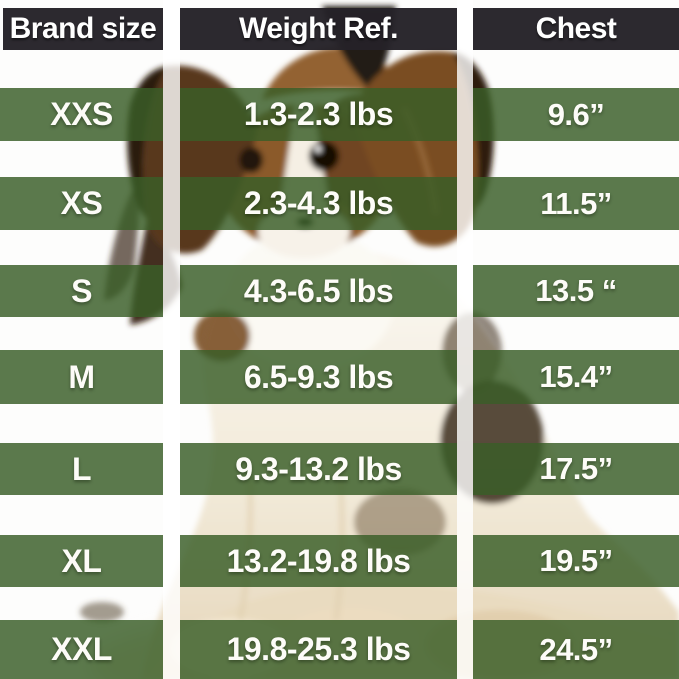 This screenshot has width=679, height=679. What do you see at coordinates (318, 114) in the screenshot?
I see `weight-cell: 1.3-2.3 lbs` at bounding box center [318, 114].